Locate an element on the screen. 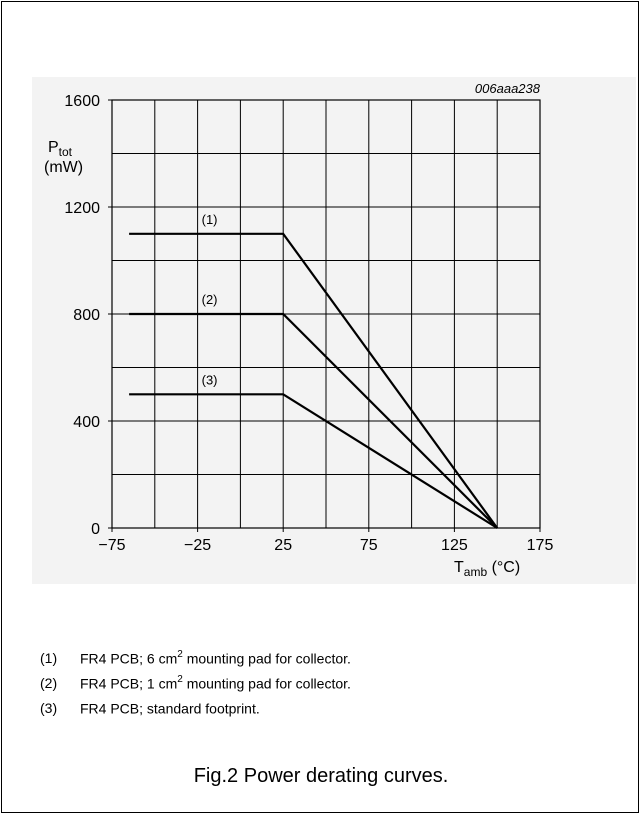 The image size is (642, 815). figure-id: 006aaa238 is located at coordinates (508, 88).